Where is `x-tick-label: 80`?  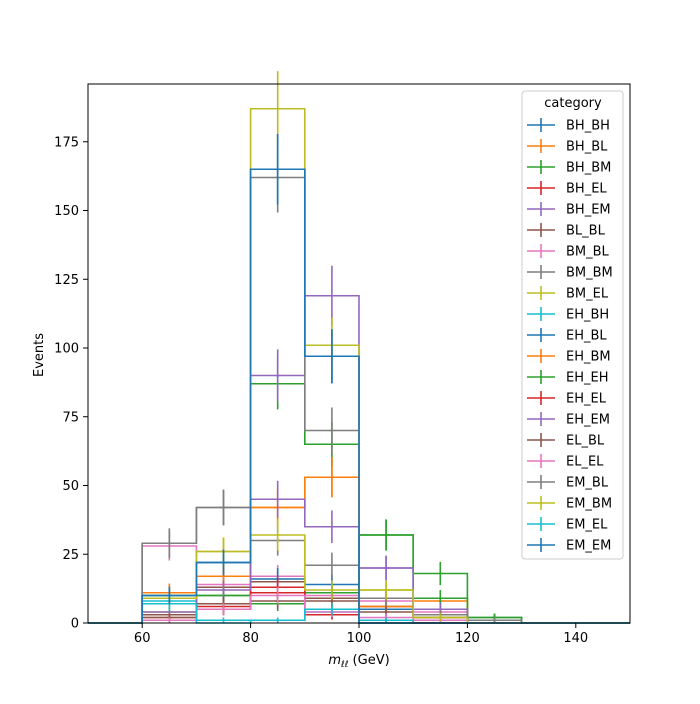
x-tick-label: 80 is located at coordinates (250, 638).